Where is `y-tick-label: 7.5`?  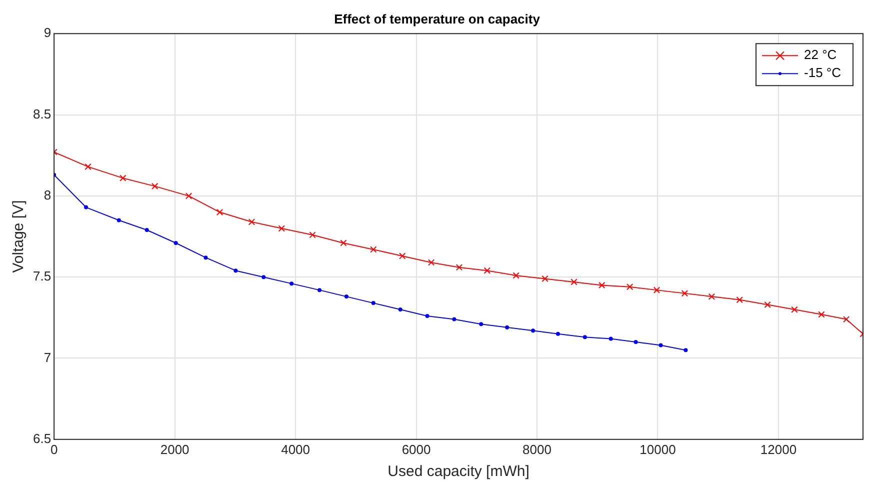
y-tick-label: 7.5 is located at coordinates (42, 276).